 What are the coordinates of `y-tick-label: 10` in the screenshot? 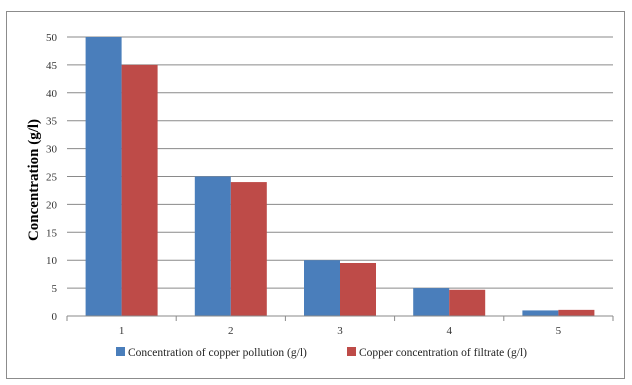 It's located at (52, 261).